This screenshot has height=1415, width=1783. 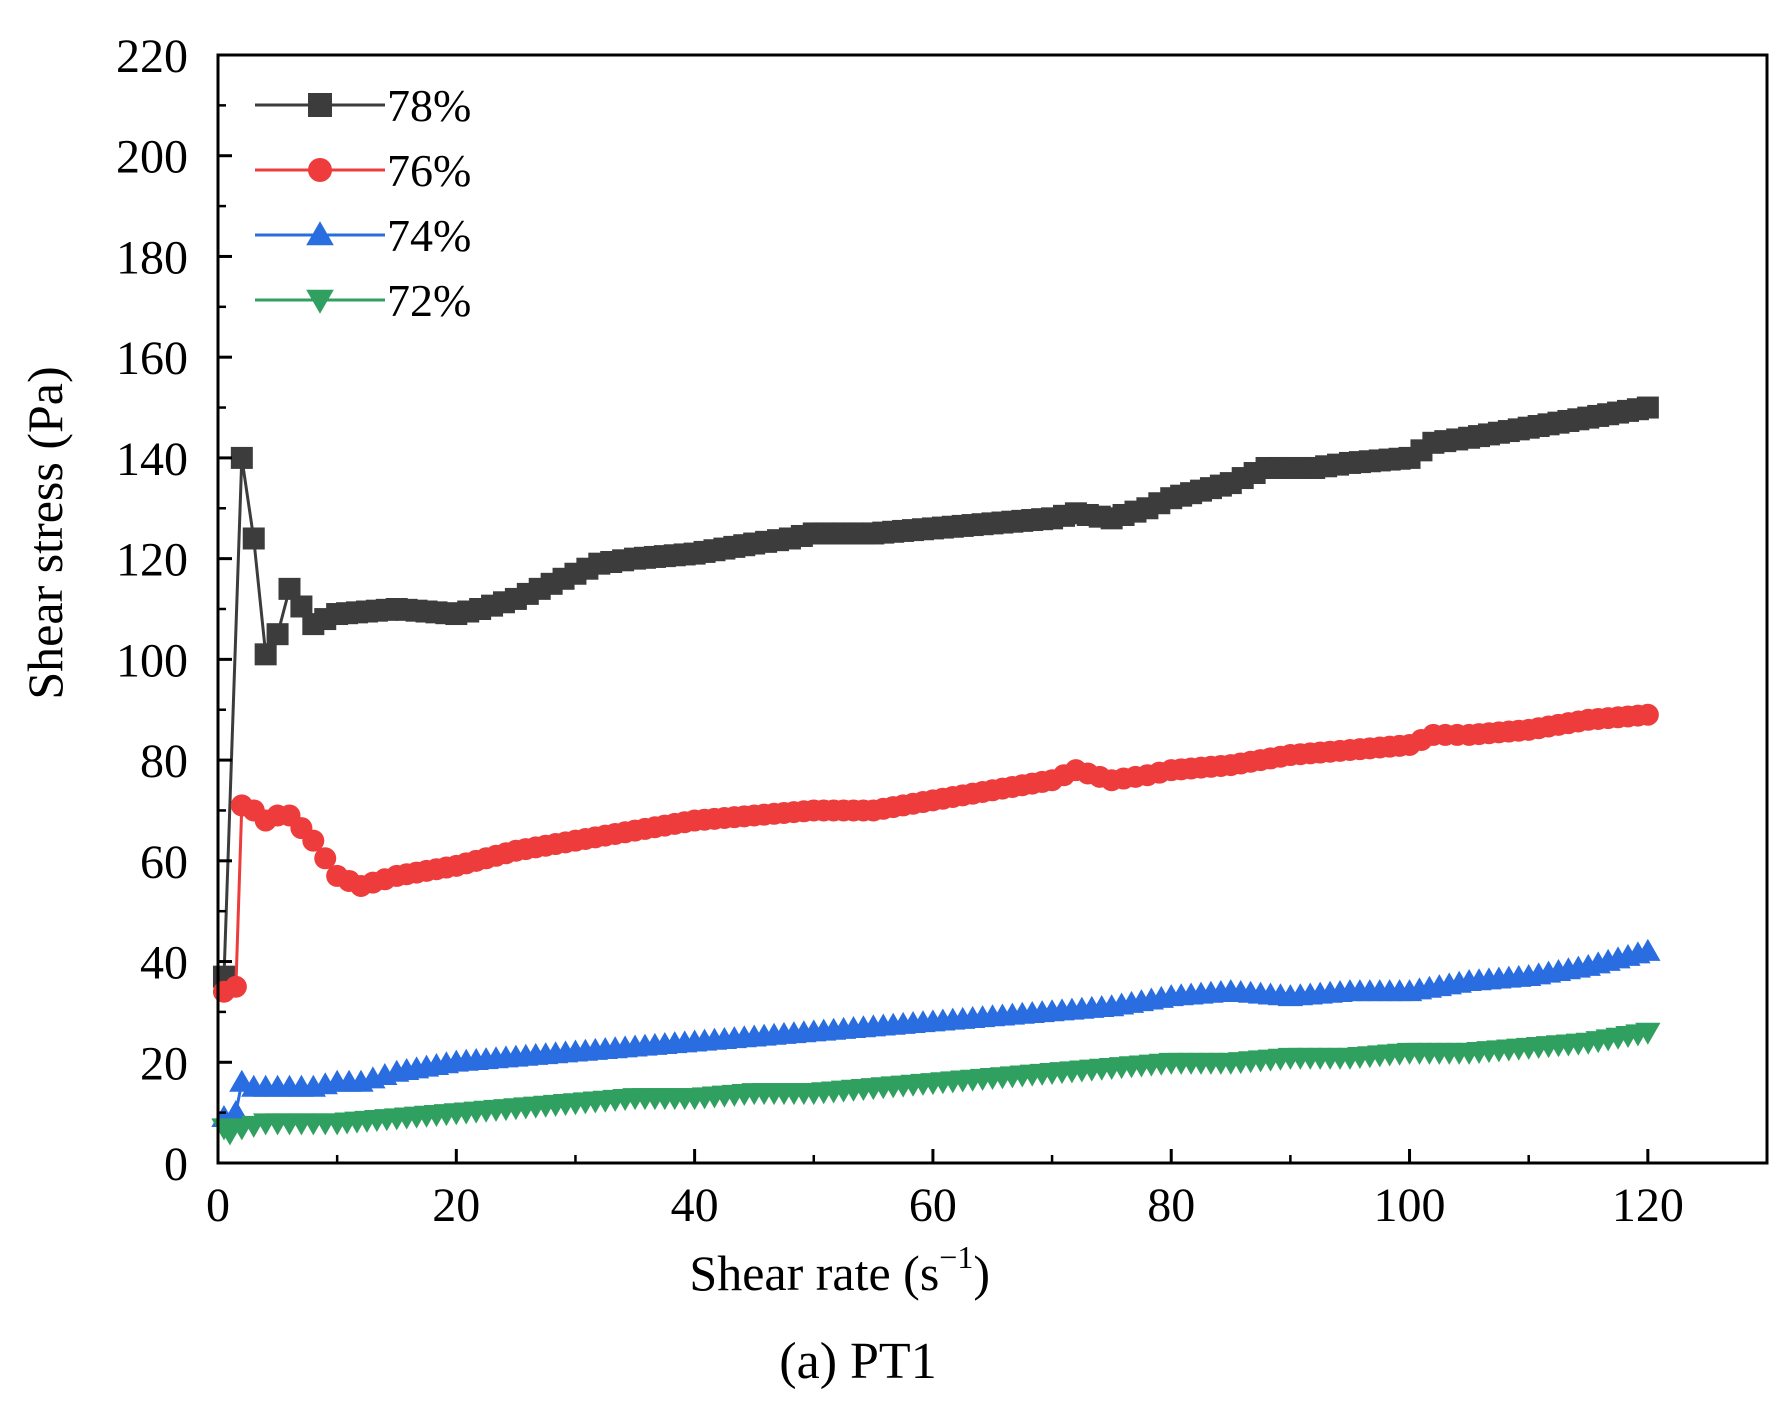 I want to click on x-axis-title-superscript: −1, so click(x=956, y=1257).